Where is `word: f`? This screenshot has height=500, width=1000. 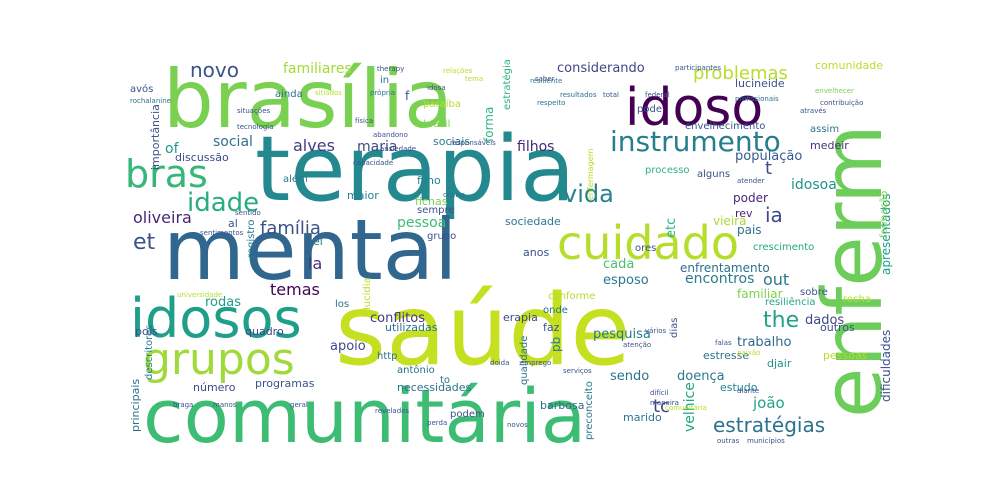
word: f is located at coordinates (407, 96).